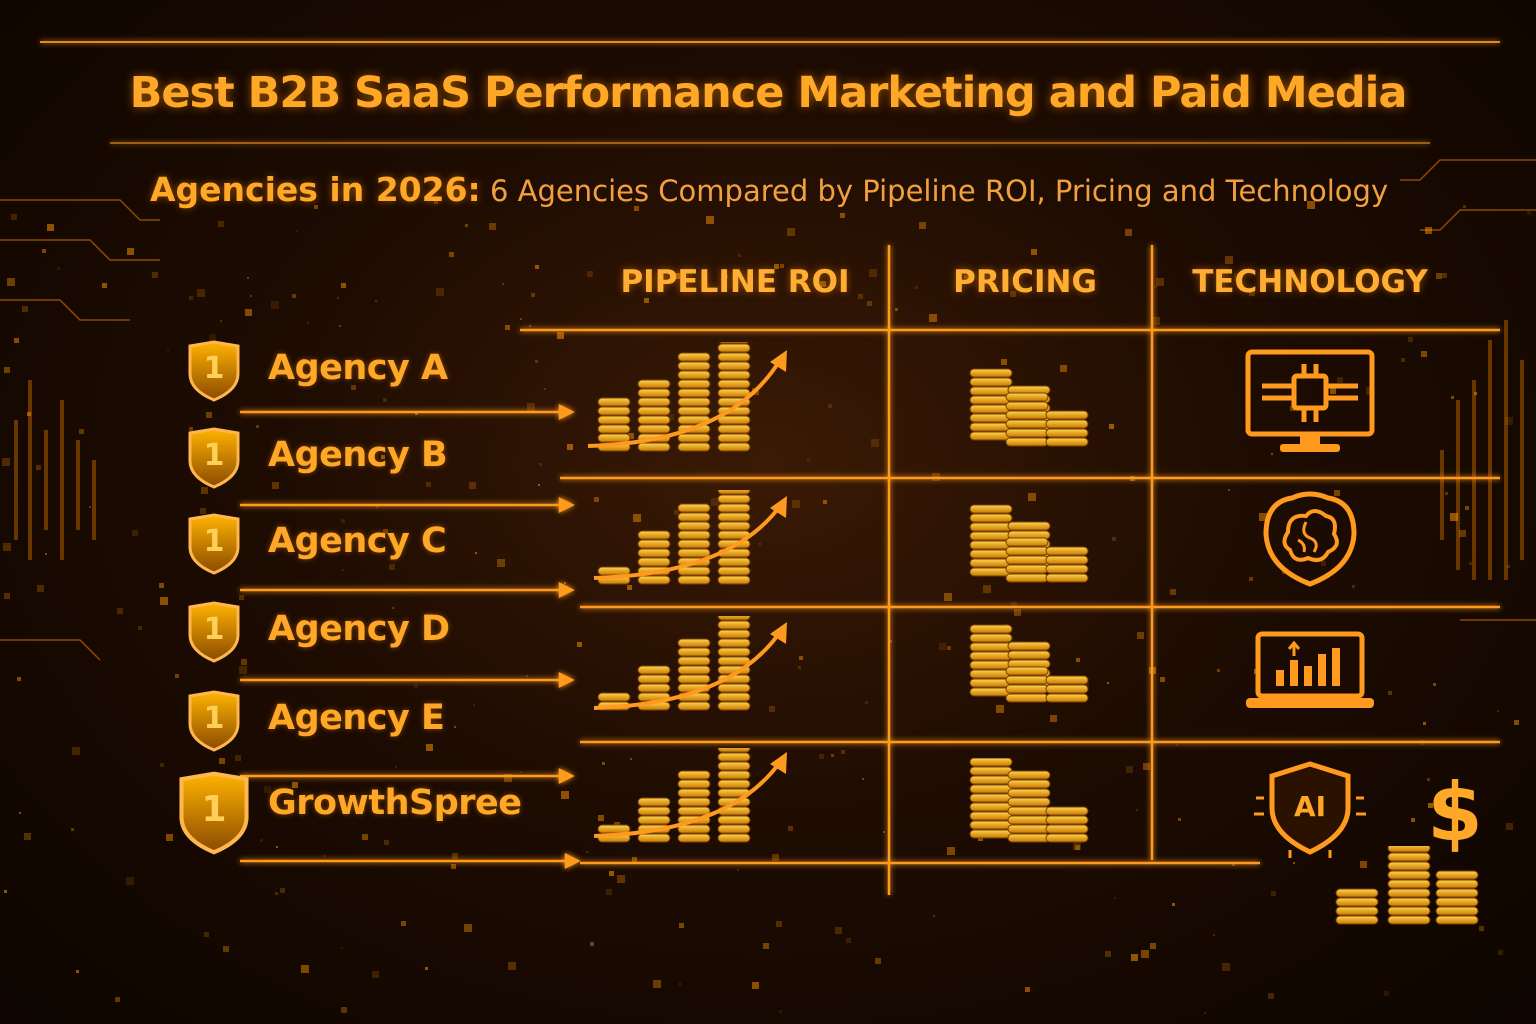 The image size is (1536, 1024). Describe the element at coordinates (1310, 809) in the screenshot. I see `ai-shield-icon: AI` at that location.